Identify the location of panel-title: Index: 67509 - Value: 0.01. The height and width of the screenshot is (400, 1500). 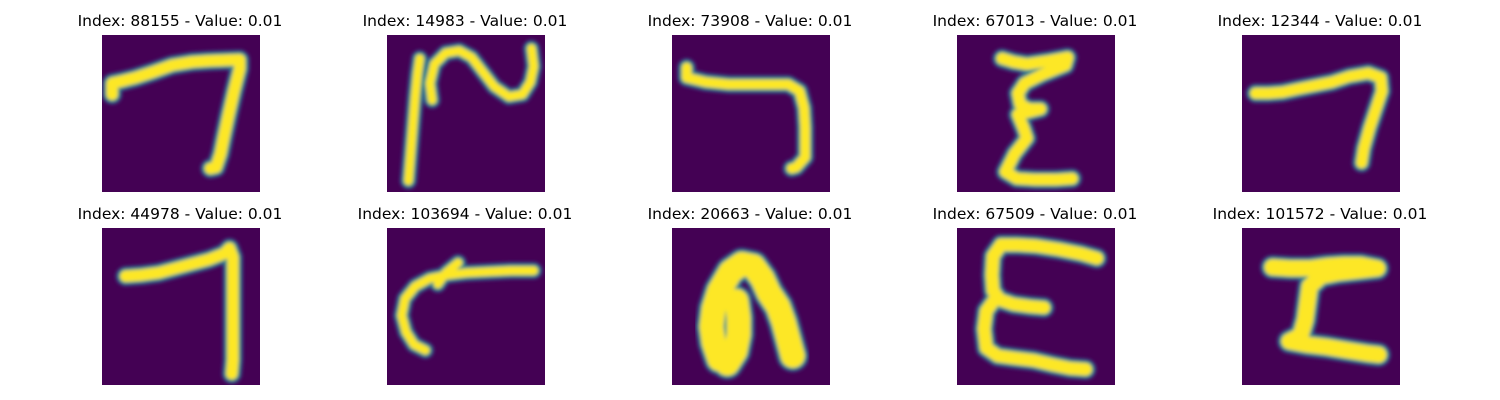
(1035, 214).